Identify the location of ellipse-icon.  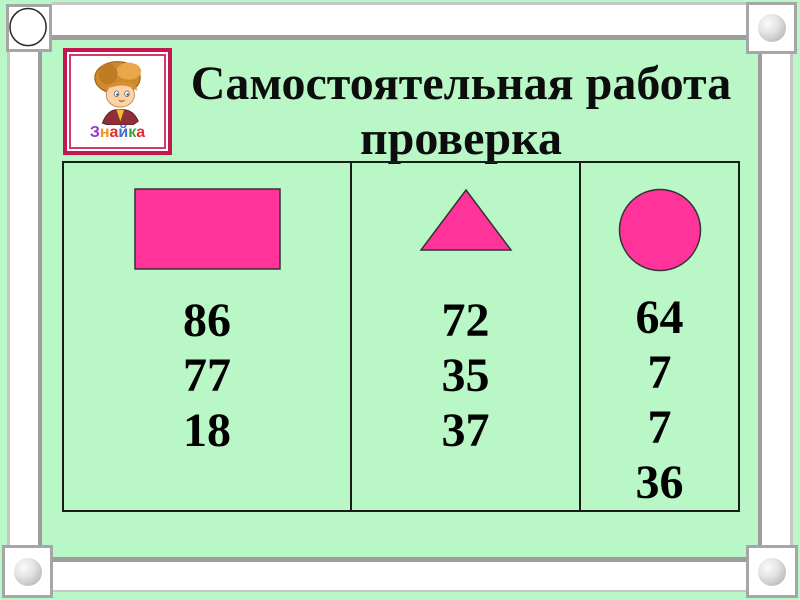
(28, 27).